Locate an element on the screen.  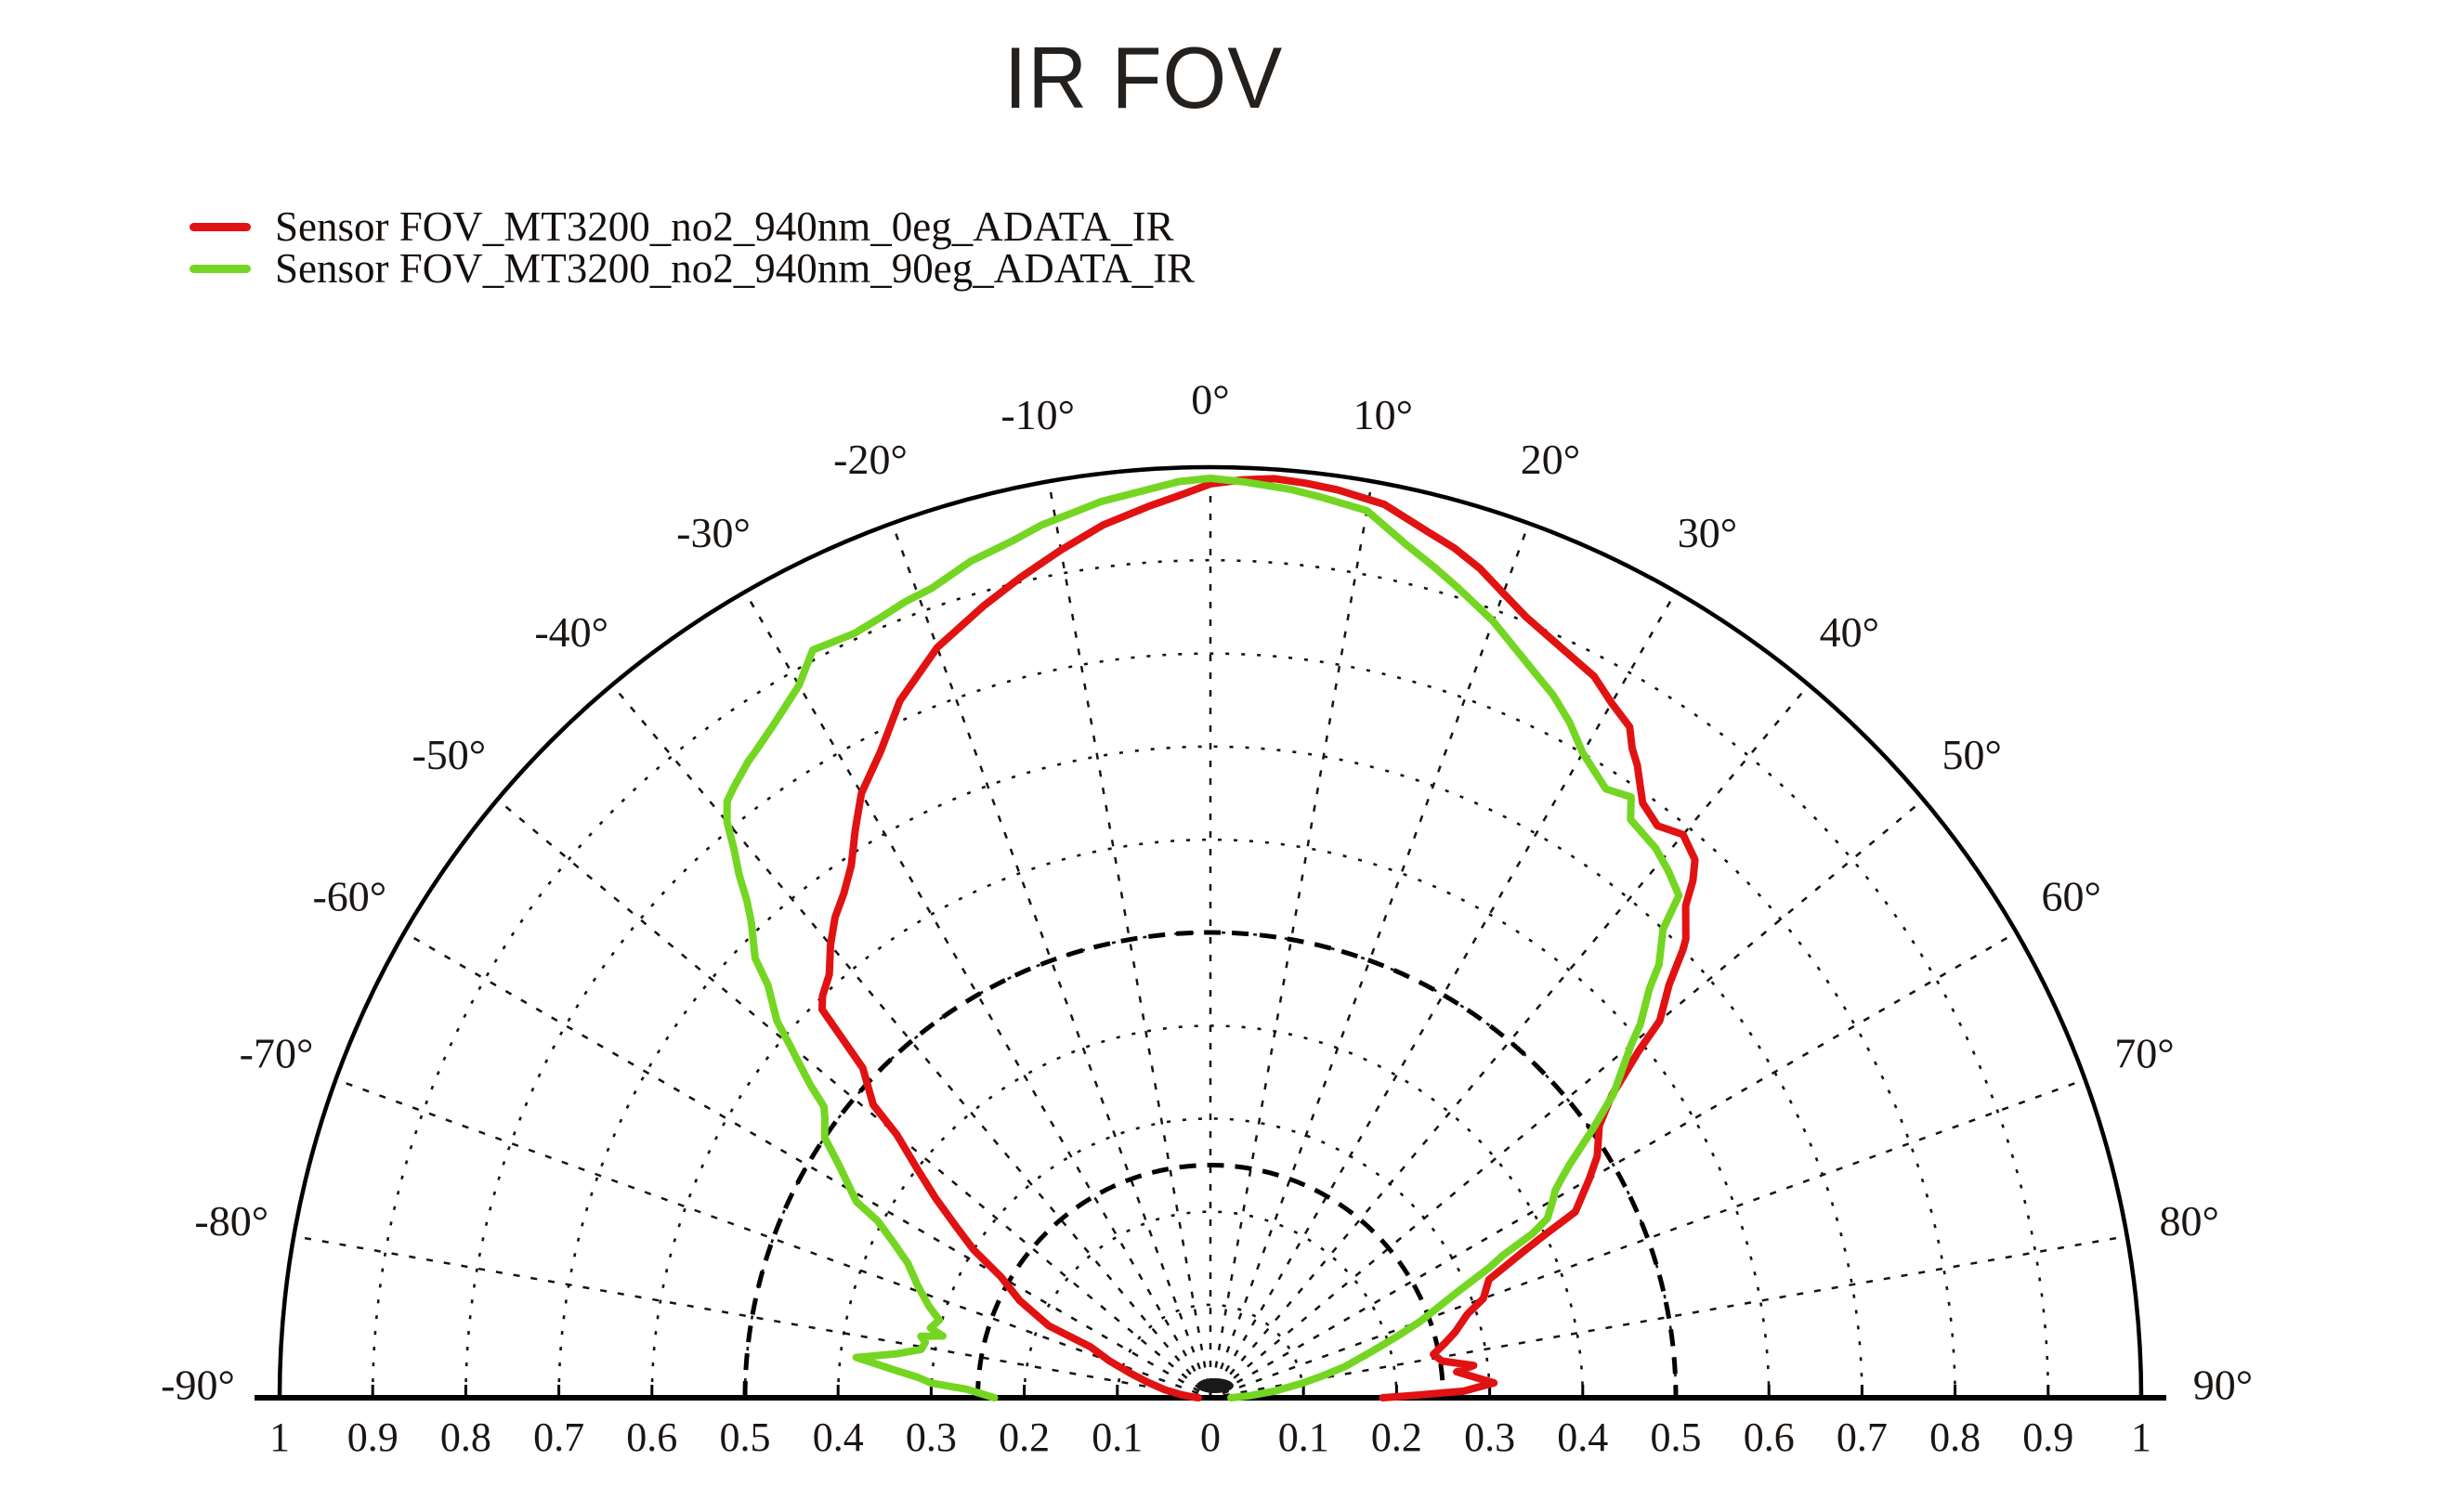
chart-title: IR FOV is located at coordinates (1143, 78).